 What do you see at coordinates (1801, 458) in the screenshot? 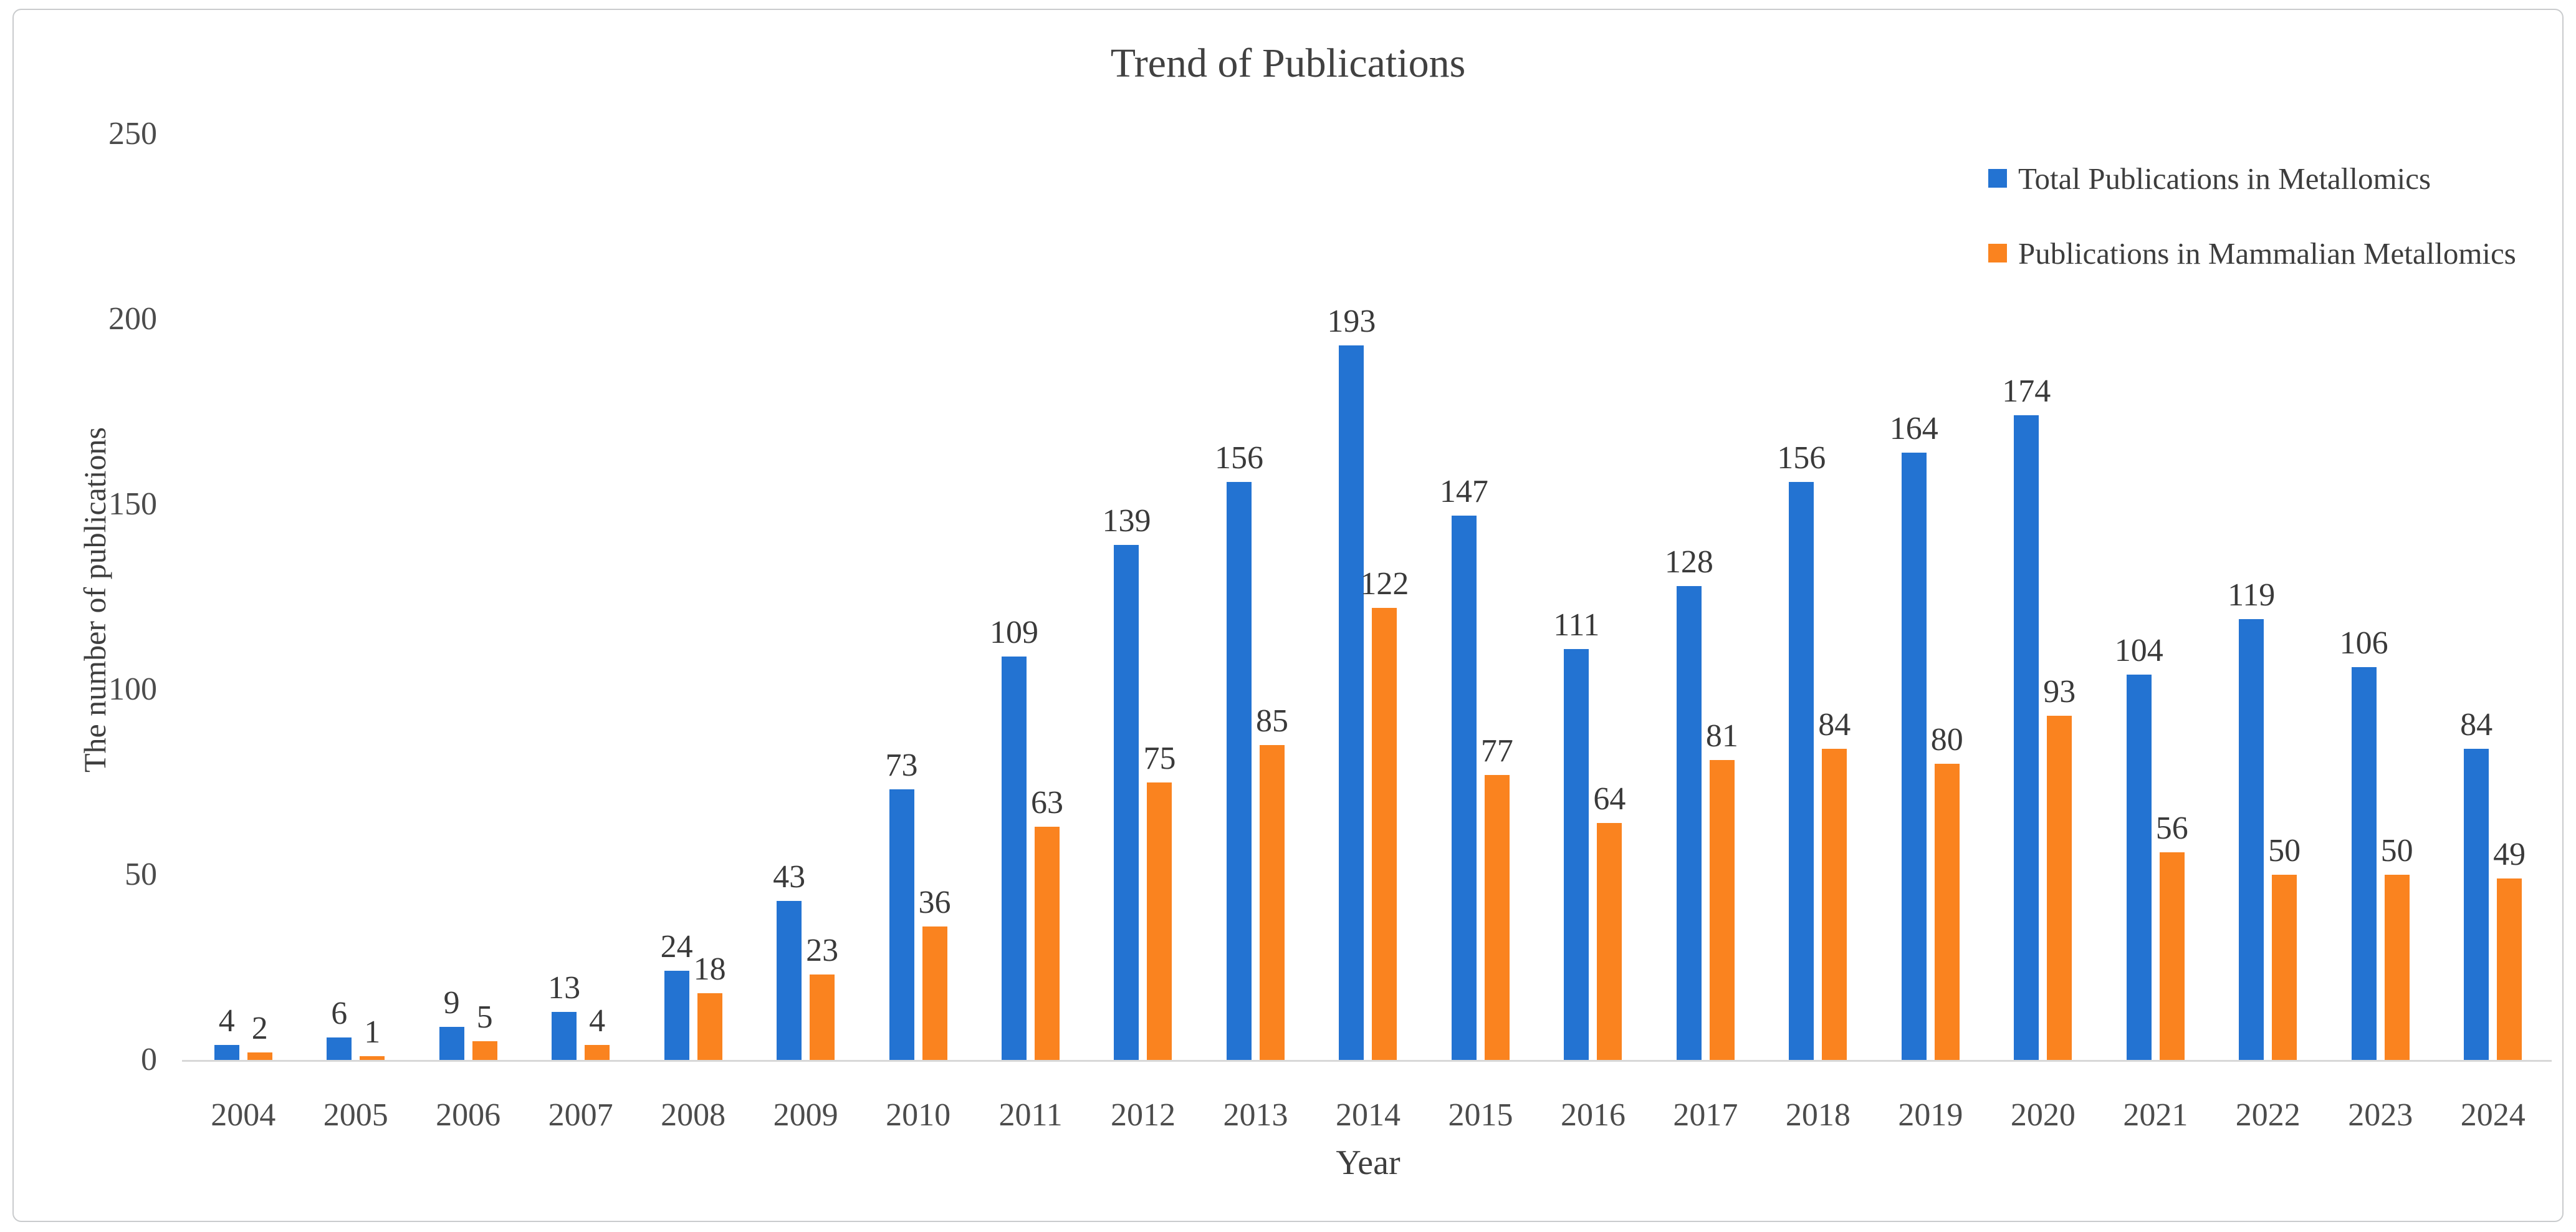
I see `bar-value-label-total-2018: 156` at bounding box center [1801, 458].